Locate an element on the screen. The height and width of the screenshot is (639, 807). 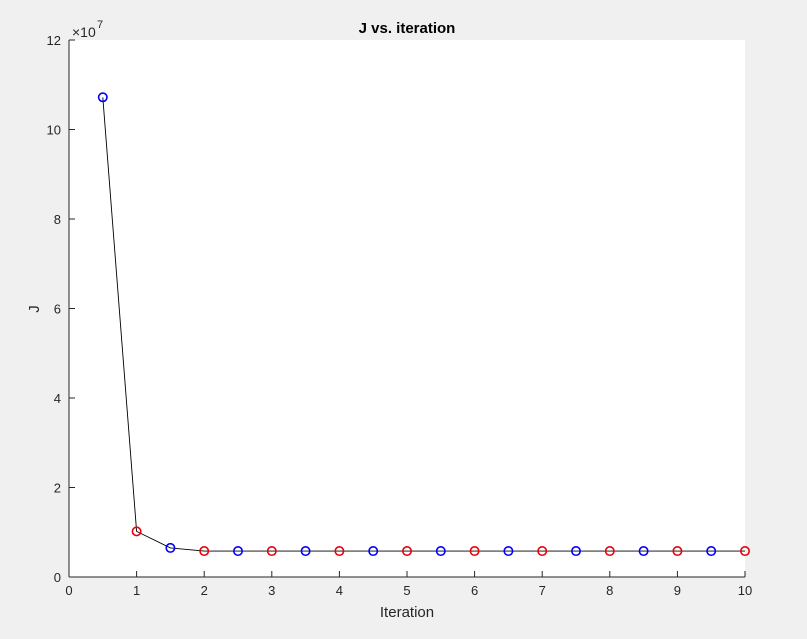
x-tick-label: 2 is located at coordinates (204, 590).